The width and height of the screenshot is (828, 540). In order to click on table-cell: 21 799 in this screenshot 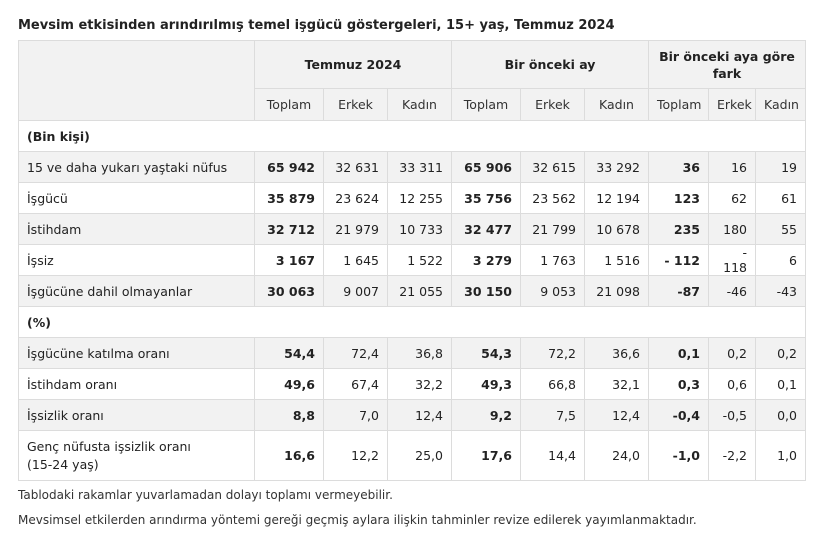, I will do `click(552, 229)`.